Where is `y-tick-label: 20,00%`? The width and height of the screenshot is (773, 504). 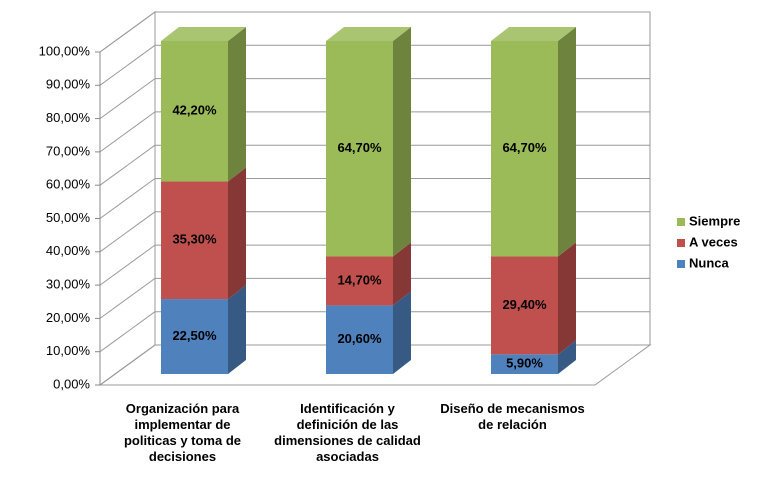 y-tick-label: 20,00% is located at coordinates (68, 317).